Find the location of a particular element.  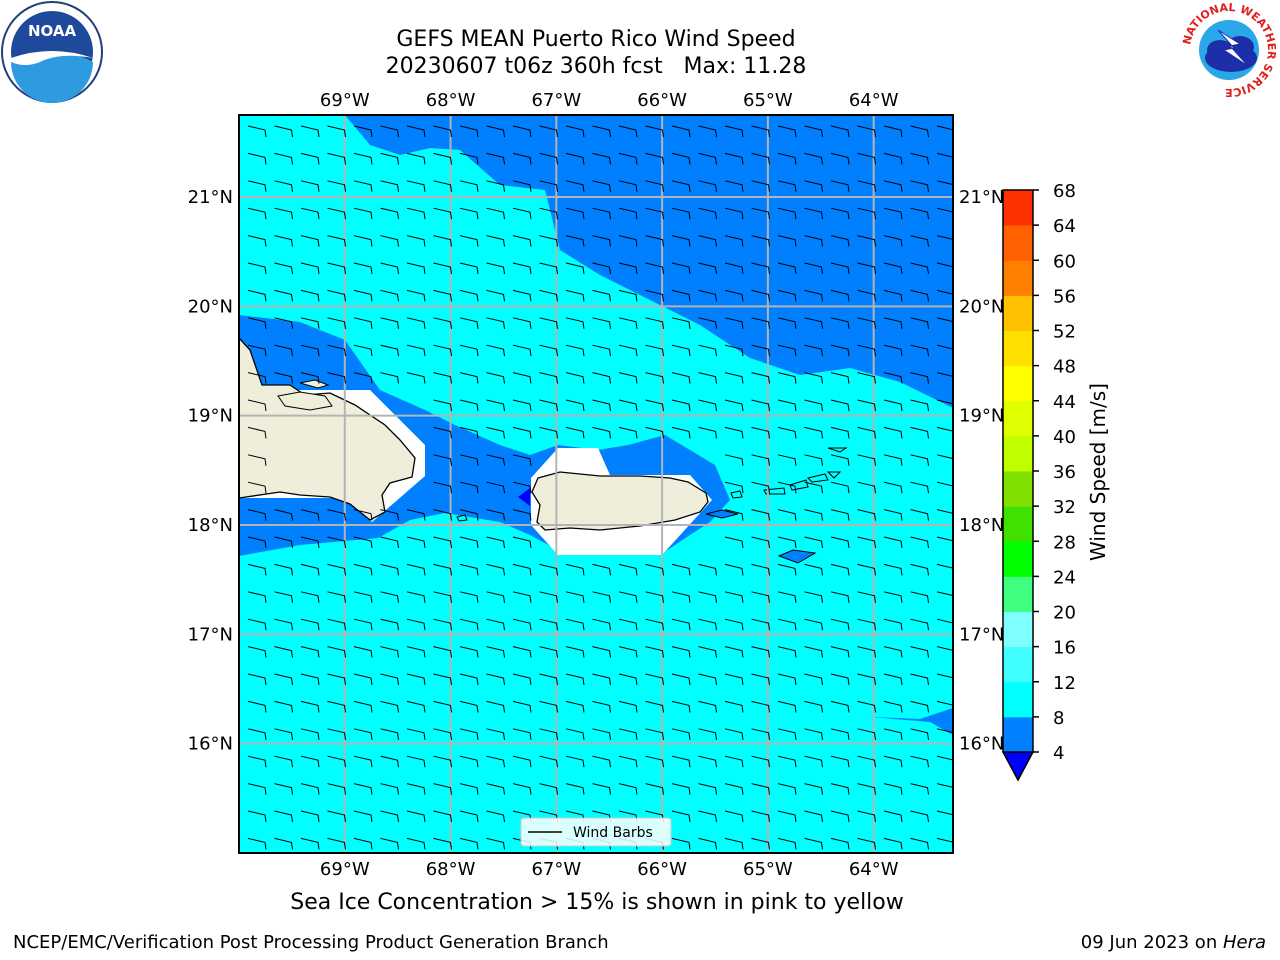

colorbar-segment is located at coordinates (1018, 734).